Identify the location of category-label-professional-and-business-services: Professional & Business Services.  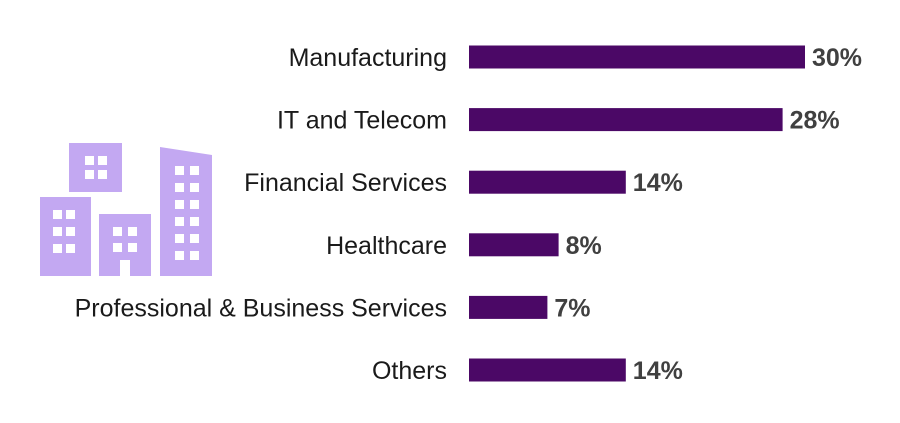
(261, 308).